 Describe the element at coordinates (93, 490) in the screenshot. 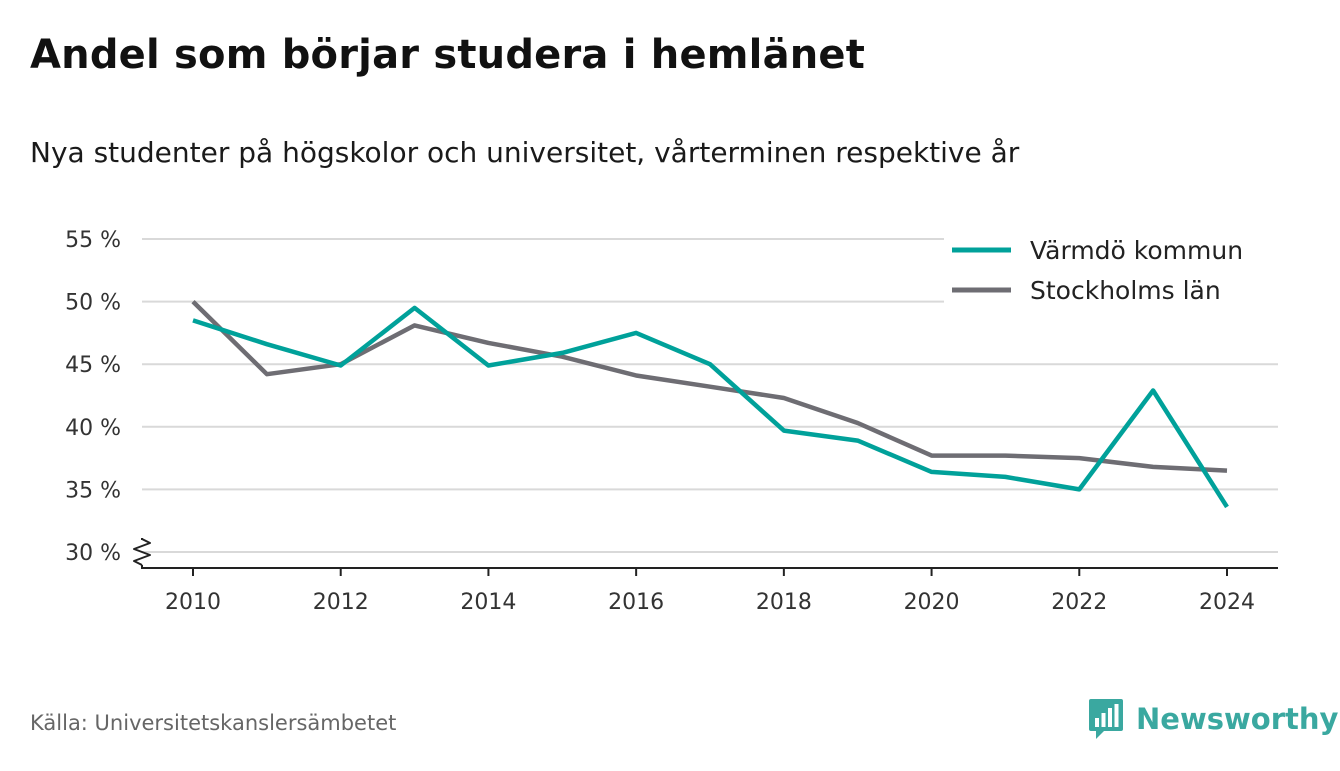

I see `y-tick-label: 35 %` at that location.